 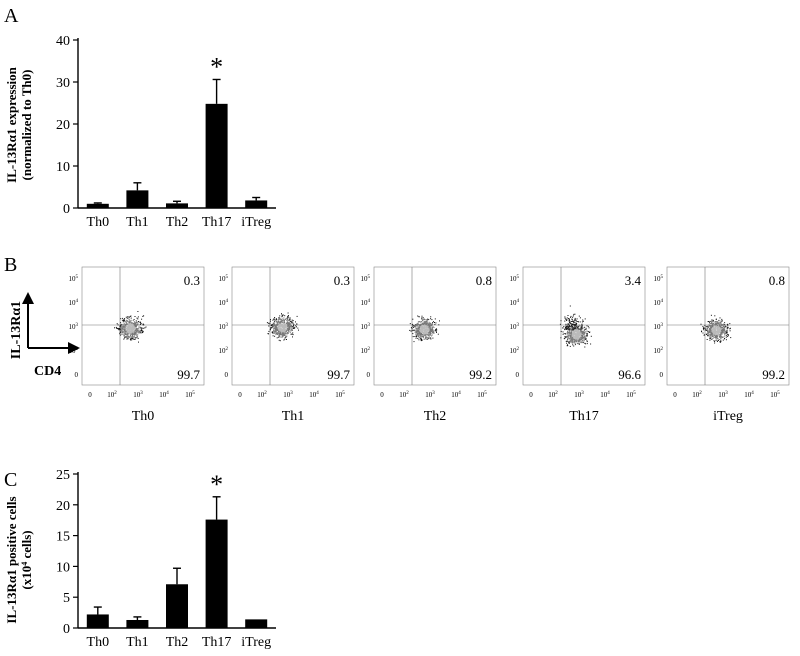 I want to click on flow-plot-th2: 0 10² 10³ 10⁴ 10⁵ 0 10² 10³ 10⁴ 10⁵ 0.8 99.2 Th2, so click(x=429, y=345).